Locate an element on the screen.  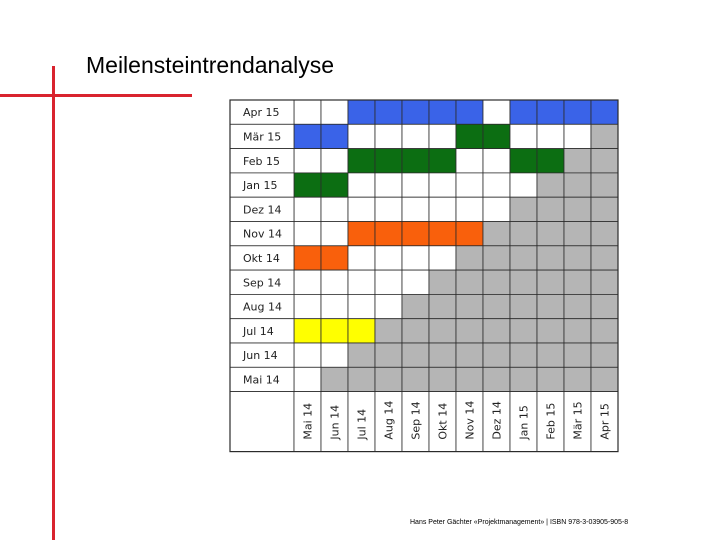
column-label: Jun 14 is located at coordinates (335, 423).